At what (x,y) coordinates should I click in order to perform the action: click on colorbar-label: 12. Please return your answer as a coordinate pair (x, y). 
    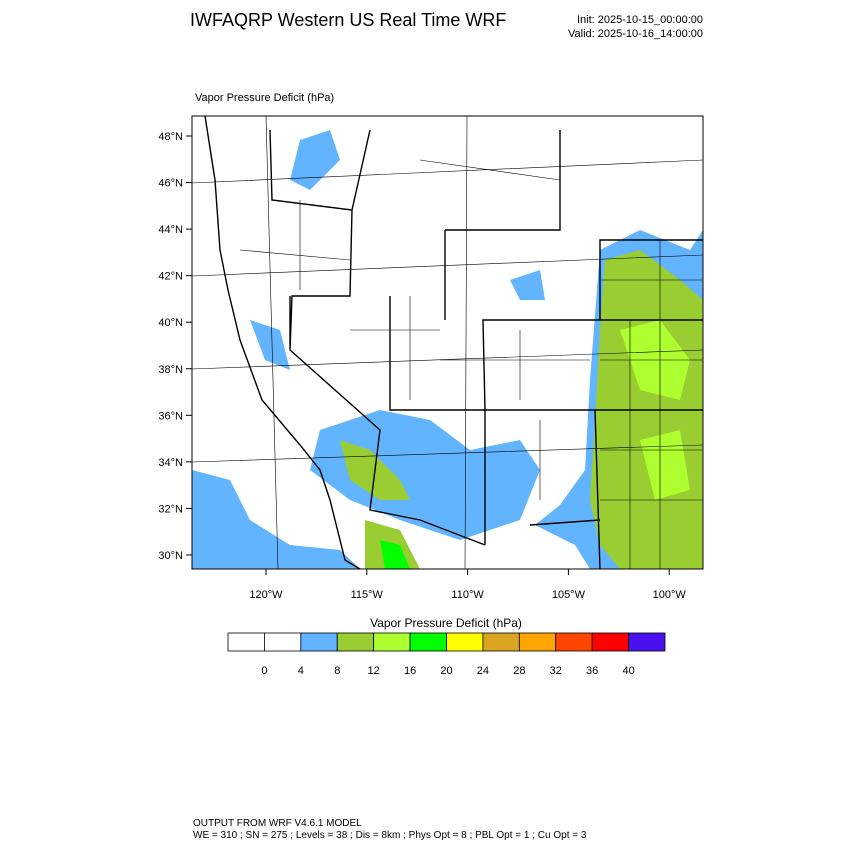
    Looking at the image, I should click on (374, 671).